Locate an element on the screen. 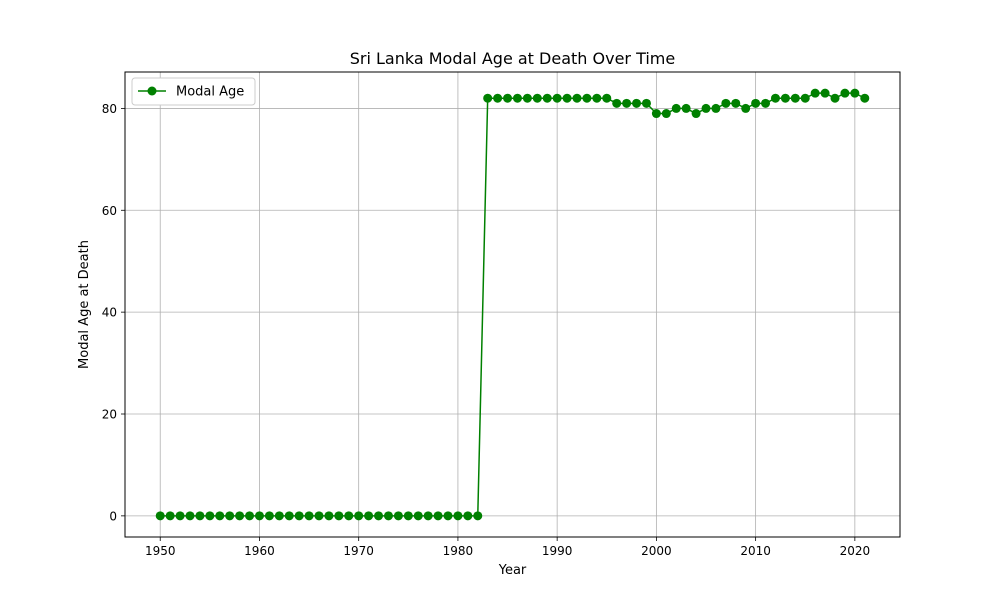 This screenshot has height=600, width=1000. y-axis: 0 20 40 60 80 is located at coordinates (113, 312).